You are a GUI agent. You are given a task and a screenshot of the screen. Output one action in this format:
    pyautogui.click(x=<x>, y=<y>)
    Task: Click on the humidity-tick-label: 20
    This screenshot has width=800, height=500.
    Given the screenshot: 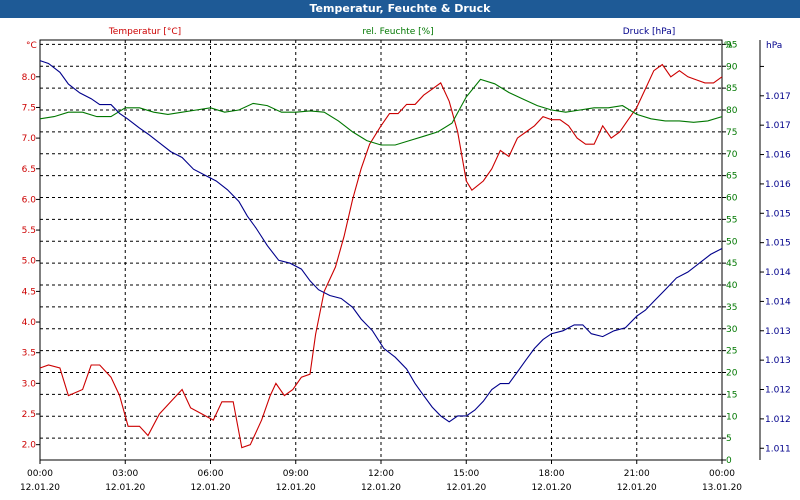 What is the action you would take?
    pyautogui.click(x=732, y=374)
    